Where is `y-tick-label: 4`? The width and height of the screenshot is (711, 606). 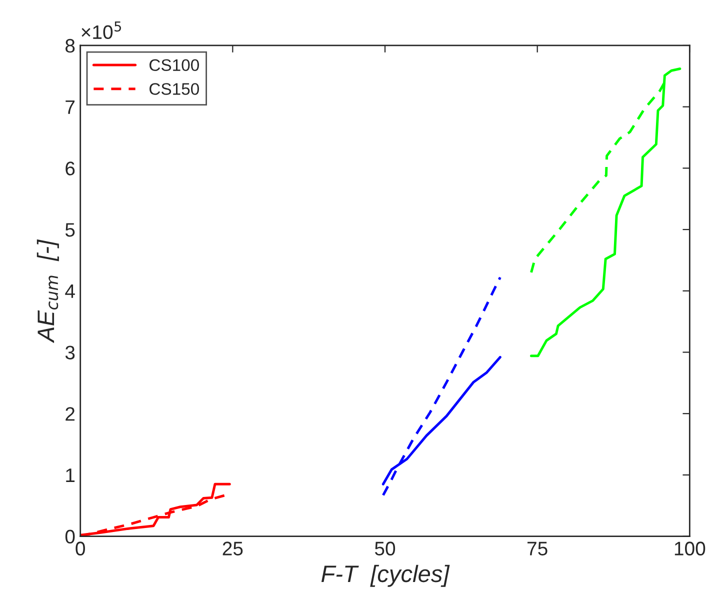 y-tick-label: 4 is located at coordinates (70, 291).